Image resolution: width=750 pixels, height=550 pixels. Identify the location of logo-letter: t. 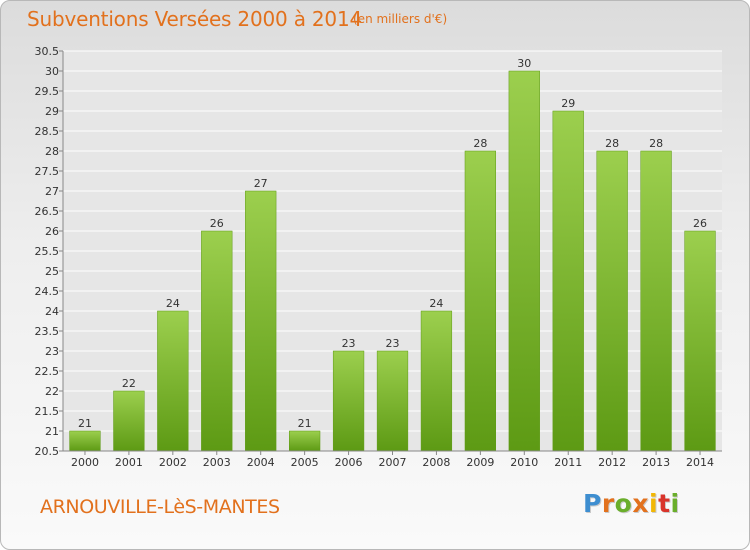
(664, 503).